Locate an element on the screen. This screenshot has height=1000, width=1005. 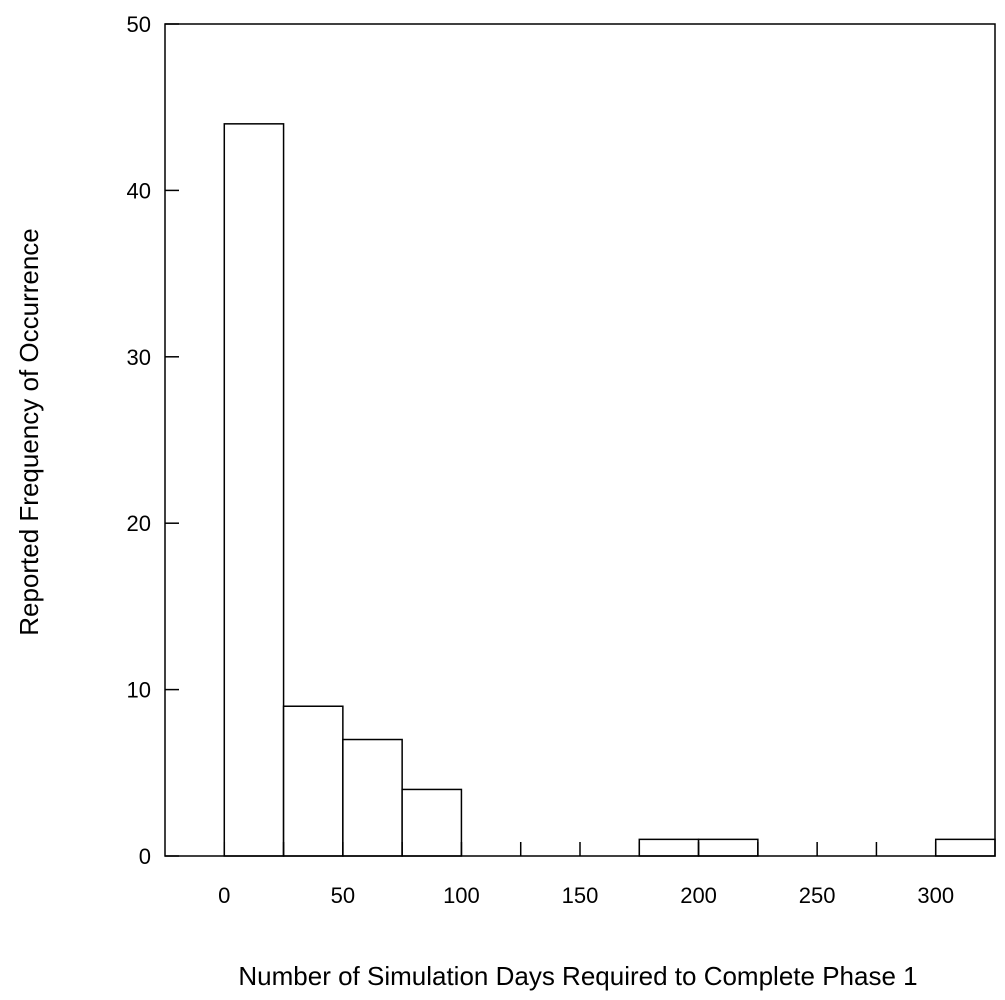
x-tick-label-50: 50 is located at coordinates (343, 895).